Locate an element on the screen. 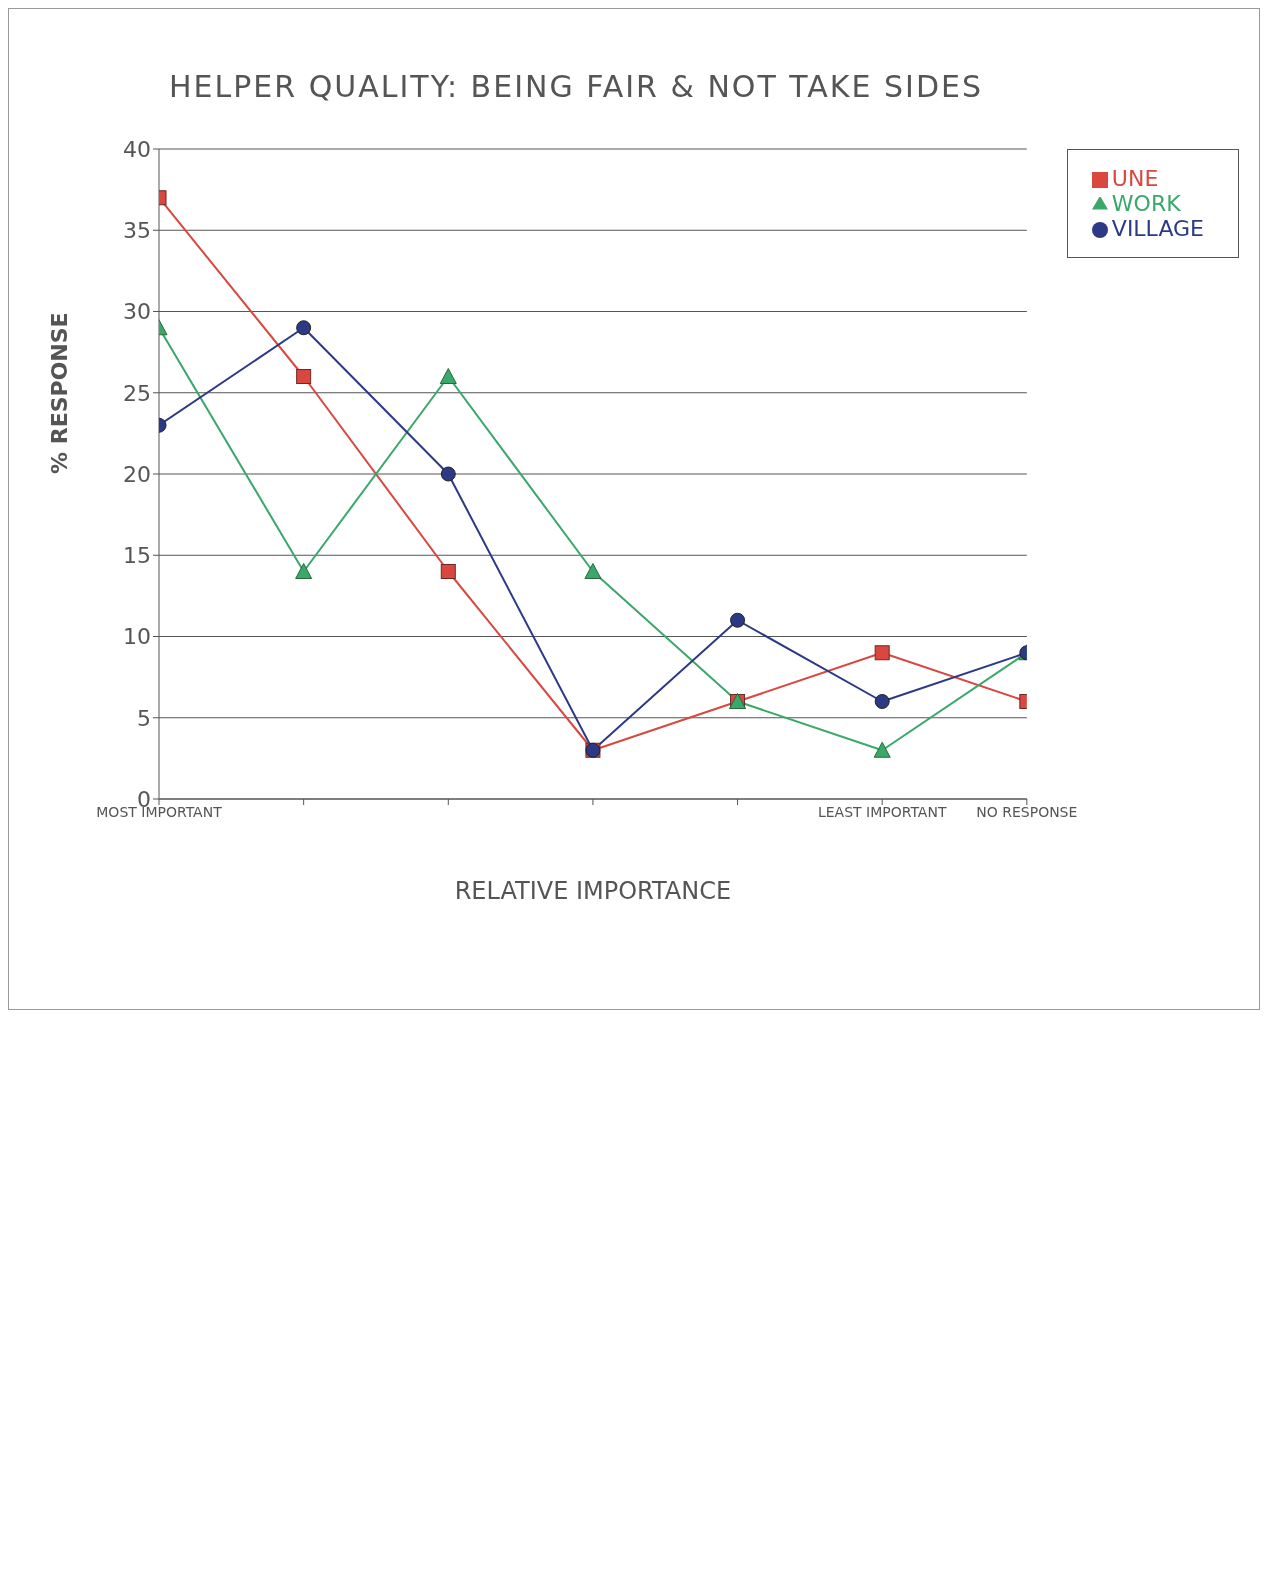  y-tick-label: 5 is located at coordinates (144, 718).